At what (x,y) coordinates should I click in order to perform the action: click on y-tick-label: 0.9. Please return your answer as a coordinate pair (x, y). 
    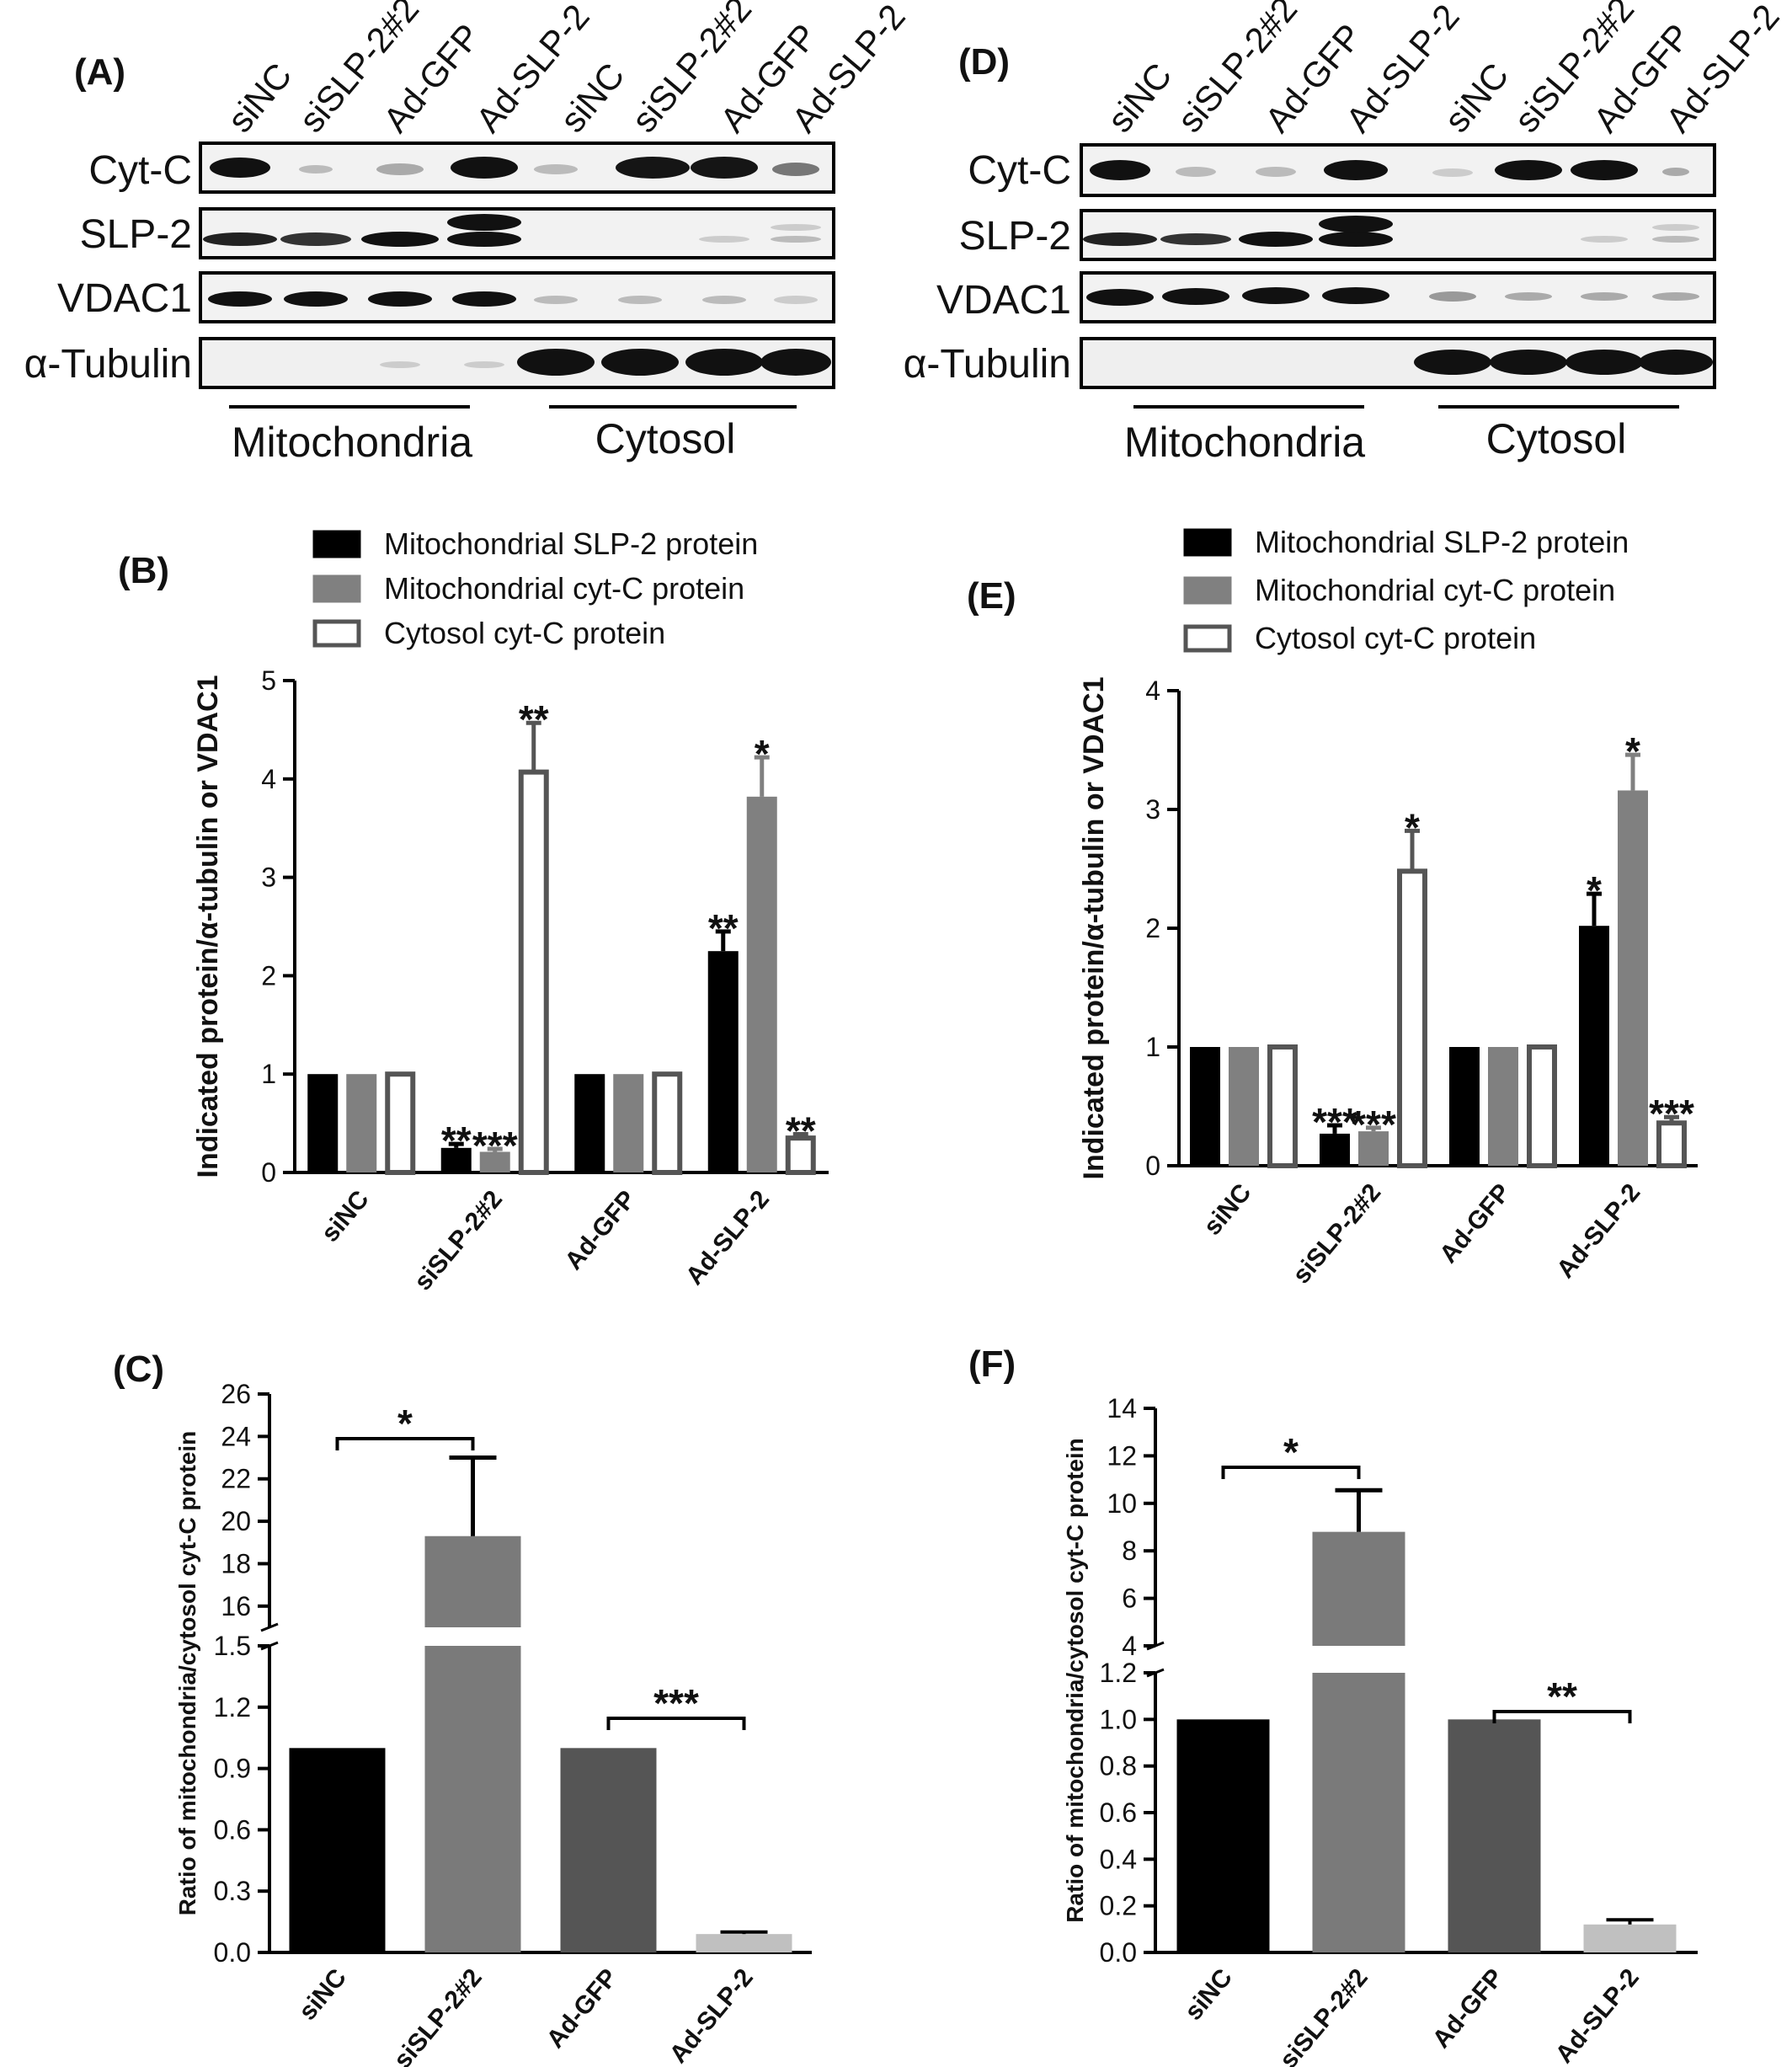
    Looking at the image, I should click on (232, 1769).